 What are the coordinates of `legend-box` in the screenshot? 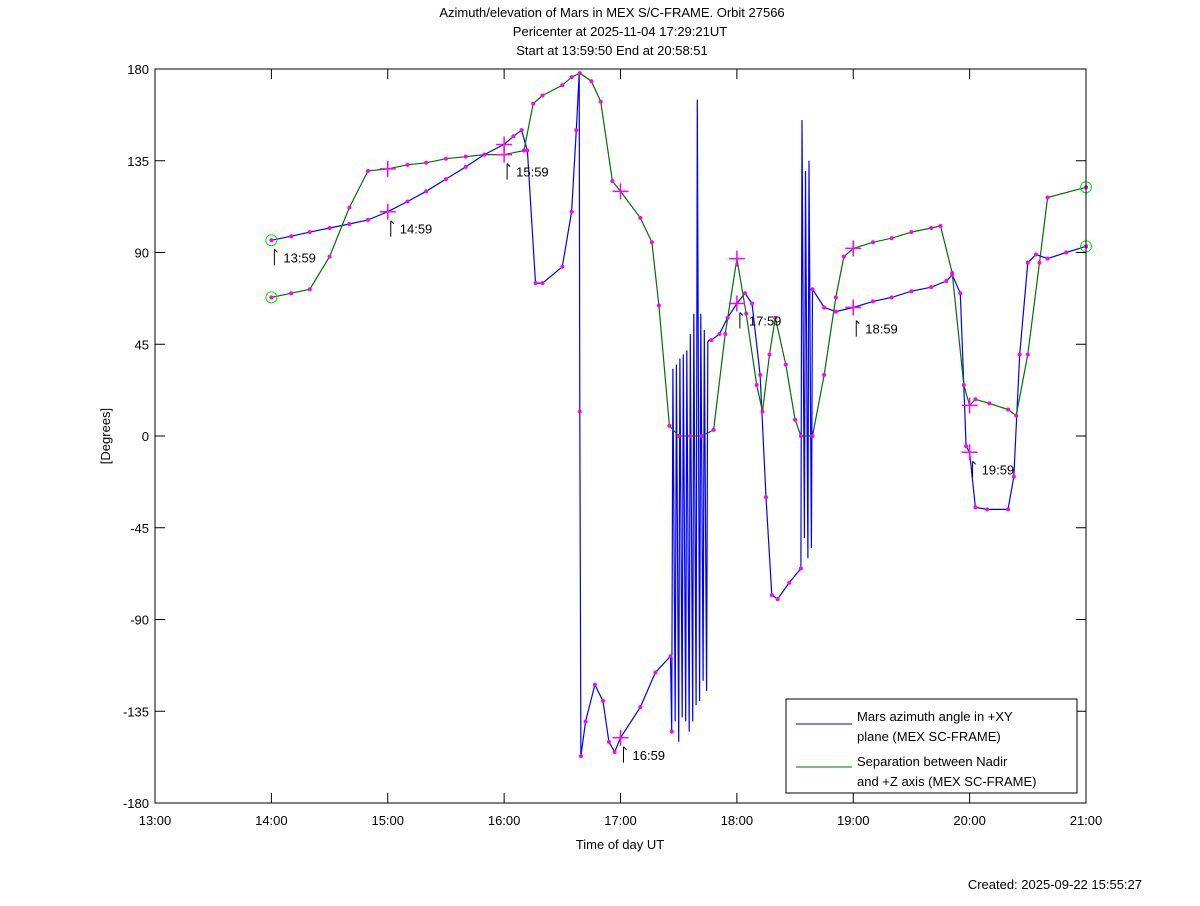 It's located at (931, 746).